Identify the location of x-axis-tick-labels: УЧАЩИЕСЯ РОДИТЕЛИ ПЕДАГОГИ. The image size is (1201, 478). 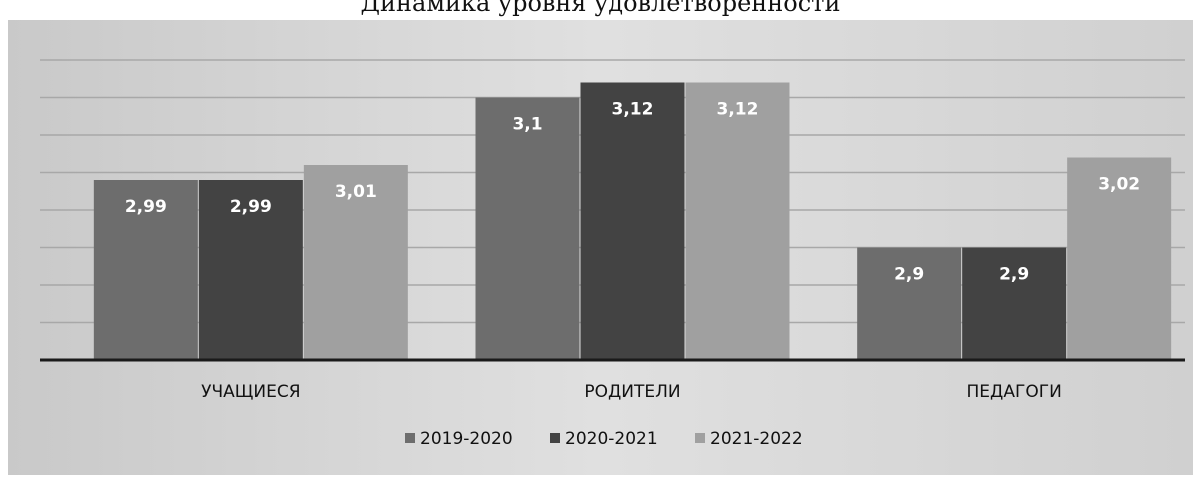
(631, 392).